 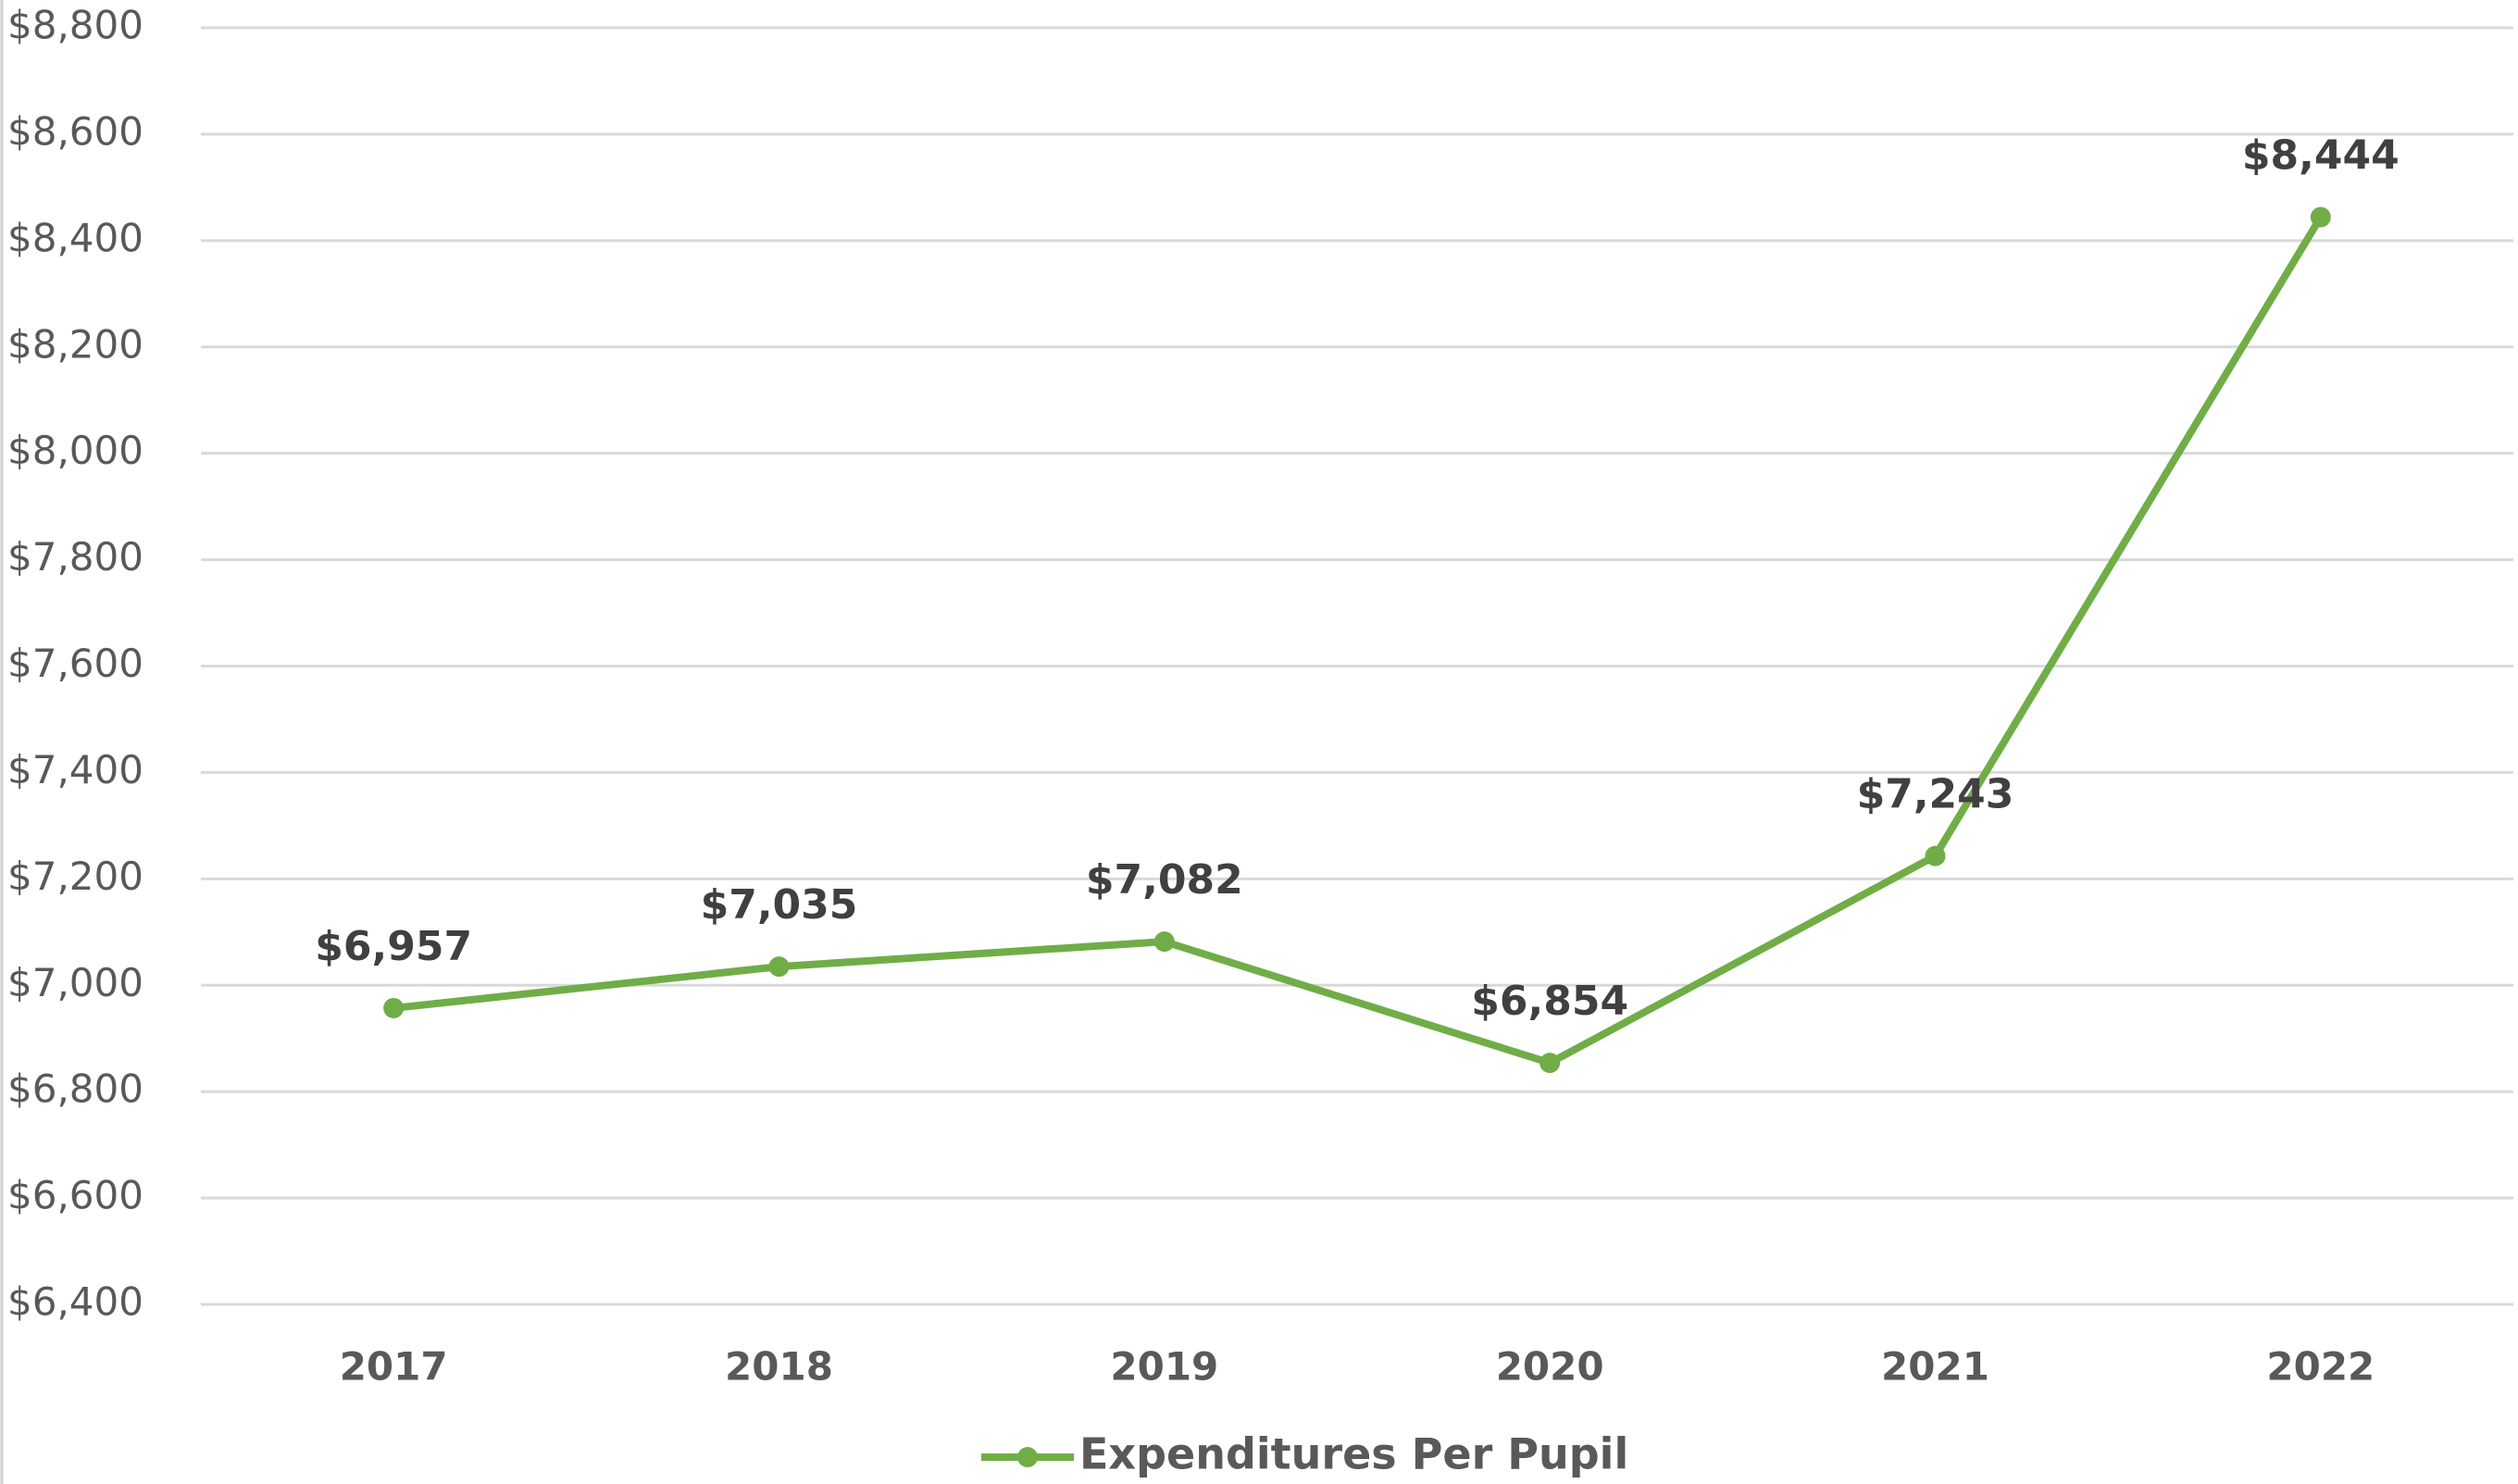 What do you see at coordinates (394, 1367) in the screenshot?
I see `x-tick-label: 2017` at bounding box center [394, 1367].